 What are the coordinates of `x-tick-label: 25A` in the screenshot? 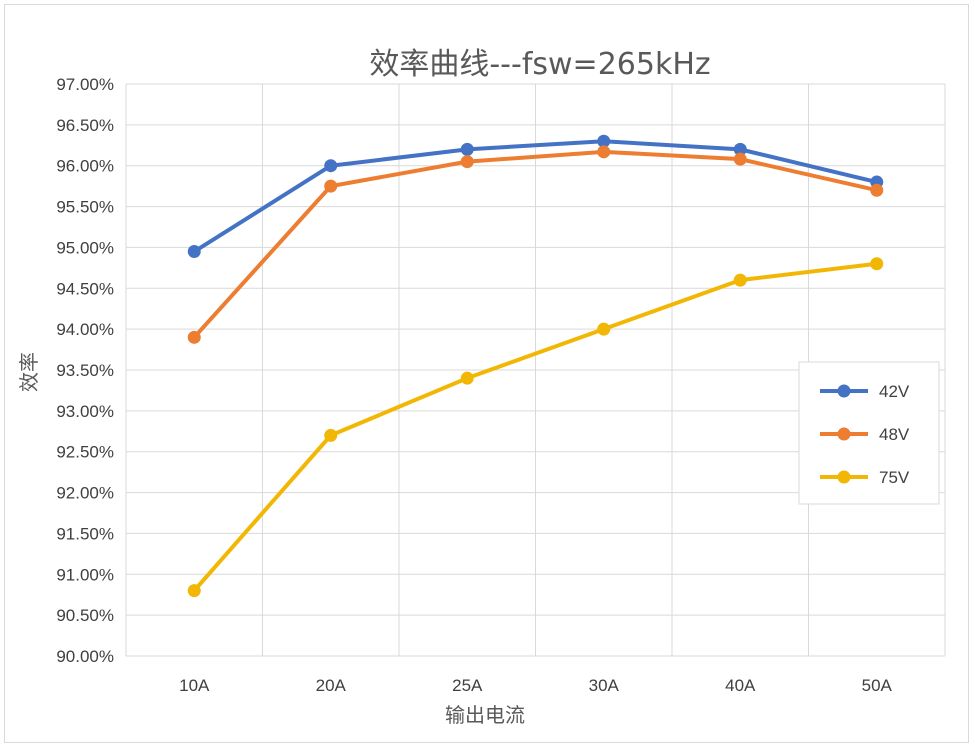 It's located at (467, 685).